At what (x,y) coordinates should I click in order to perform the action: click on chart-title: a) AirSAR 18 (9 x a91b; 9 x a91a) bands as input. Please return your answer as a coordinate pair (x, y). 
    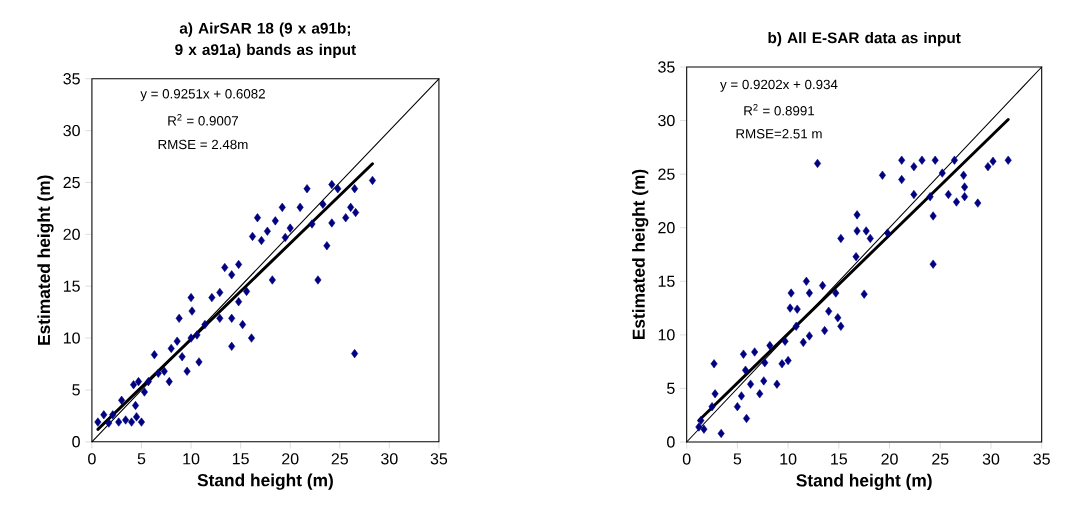
    Looking at the image, I should click on (265, 40).